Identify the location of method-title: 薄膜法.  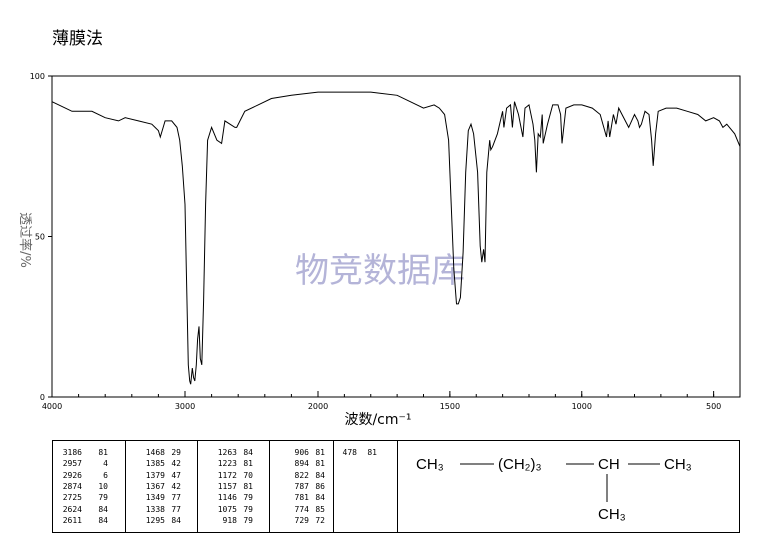
(77, 39).